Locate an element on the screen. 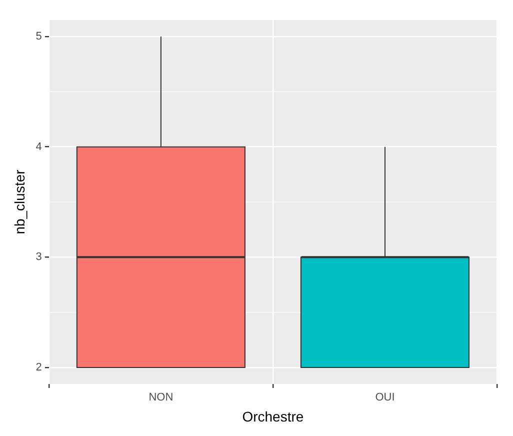  y-tick-label: 4 is located at coordinates (39, 146).